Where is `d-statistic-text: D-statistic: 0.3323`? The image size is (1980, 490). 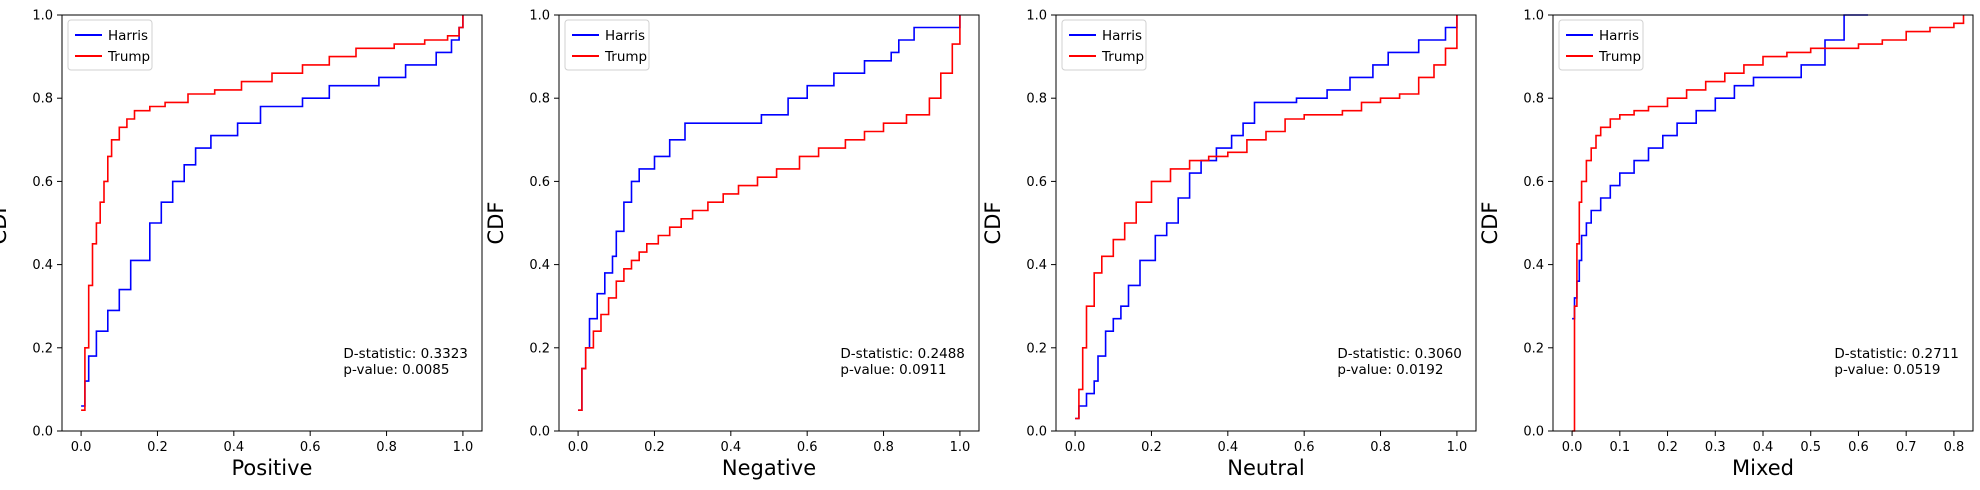 d-statistic-text: D-statistic: 0.3323 is located at coordinates (405, 354).